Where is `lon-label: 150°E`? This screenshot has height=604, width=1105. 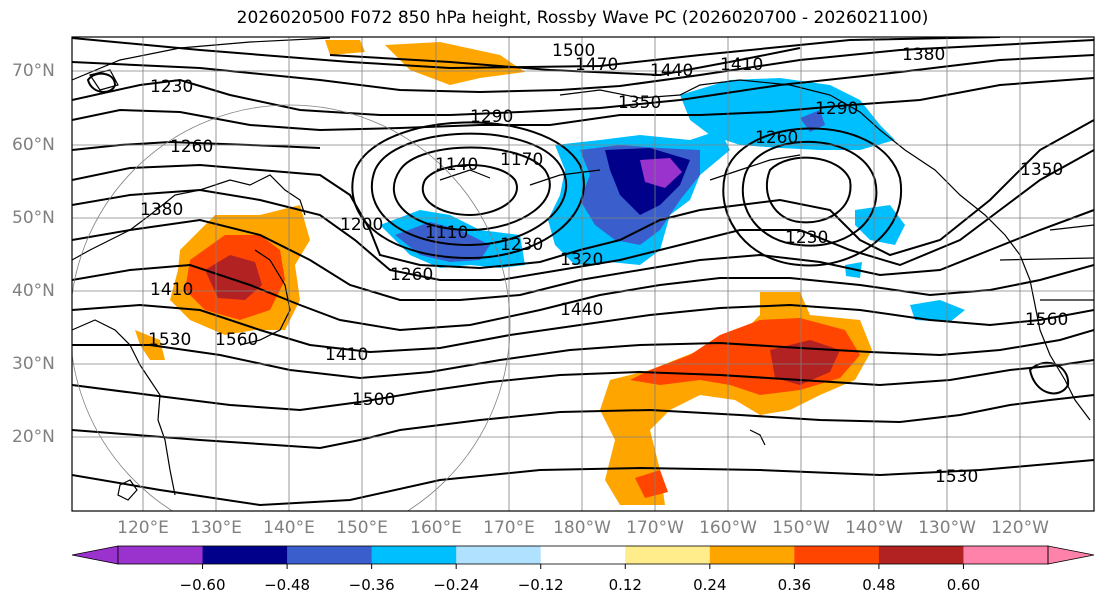
lon-label: 150°E is located at coordinates (362, 528).